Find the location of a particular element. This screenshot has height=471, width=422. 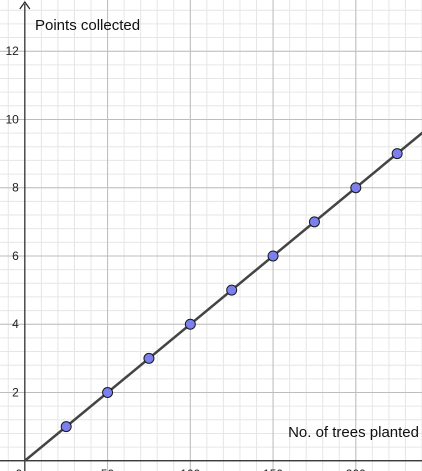

x-axis-title: No. of trees planted is located at coordinates (353, 432).